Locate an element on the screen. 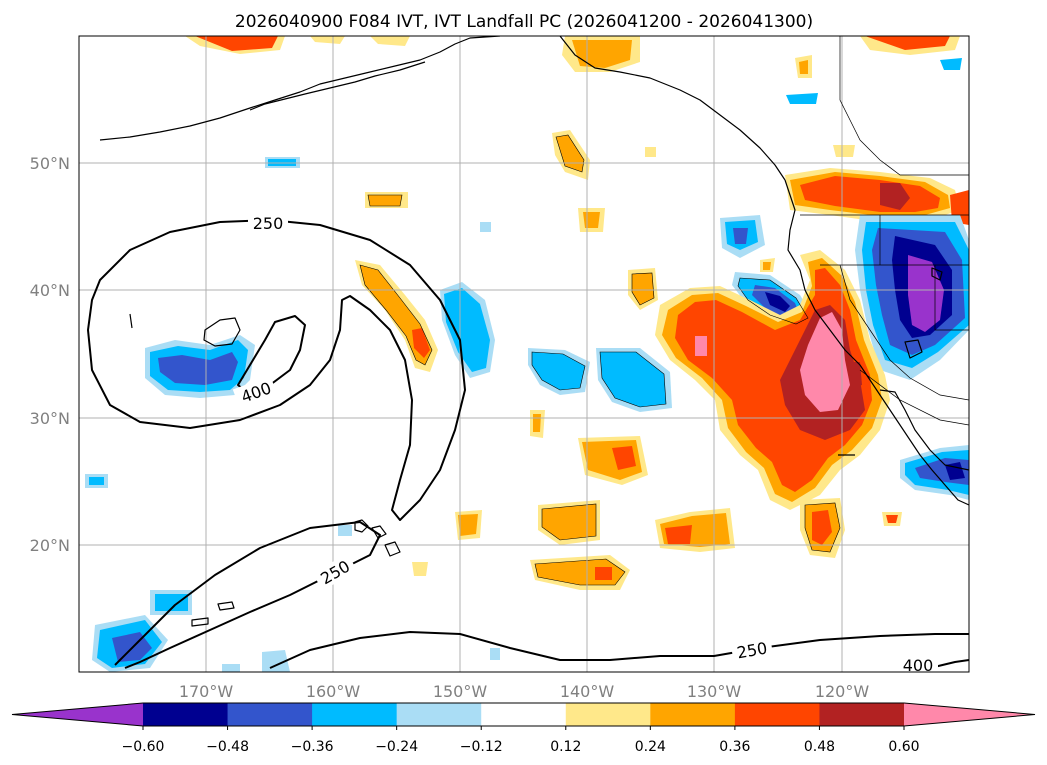 Image resolution: width=1047 pixels, height=765 pixels. colorbar-tick-label: 0.48 is located at coordinates (819, 747).